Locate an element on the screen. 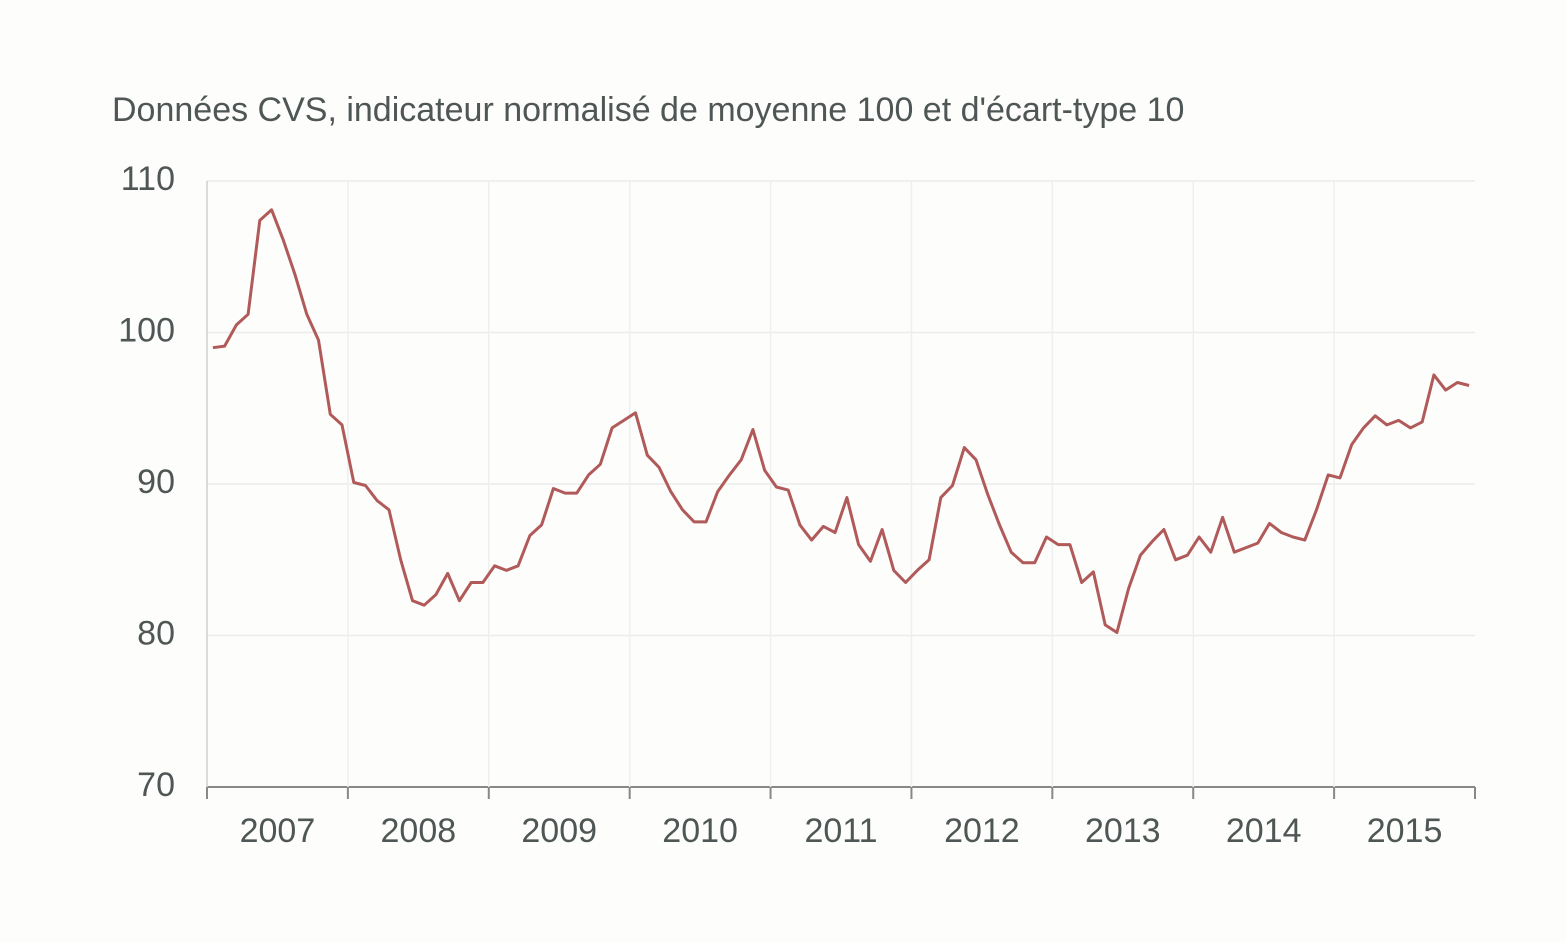 This screenshot has height=942, width=1566. y-tick-label: 110 is located at coordinates (148, 179).